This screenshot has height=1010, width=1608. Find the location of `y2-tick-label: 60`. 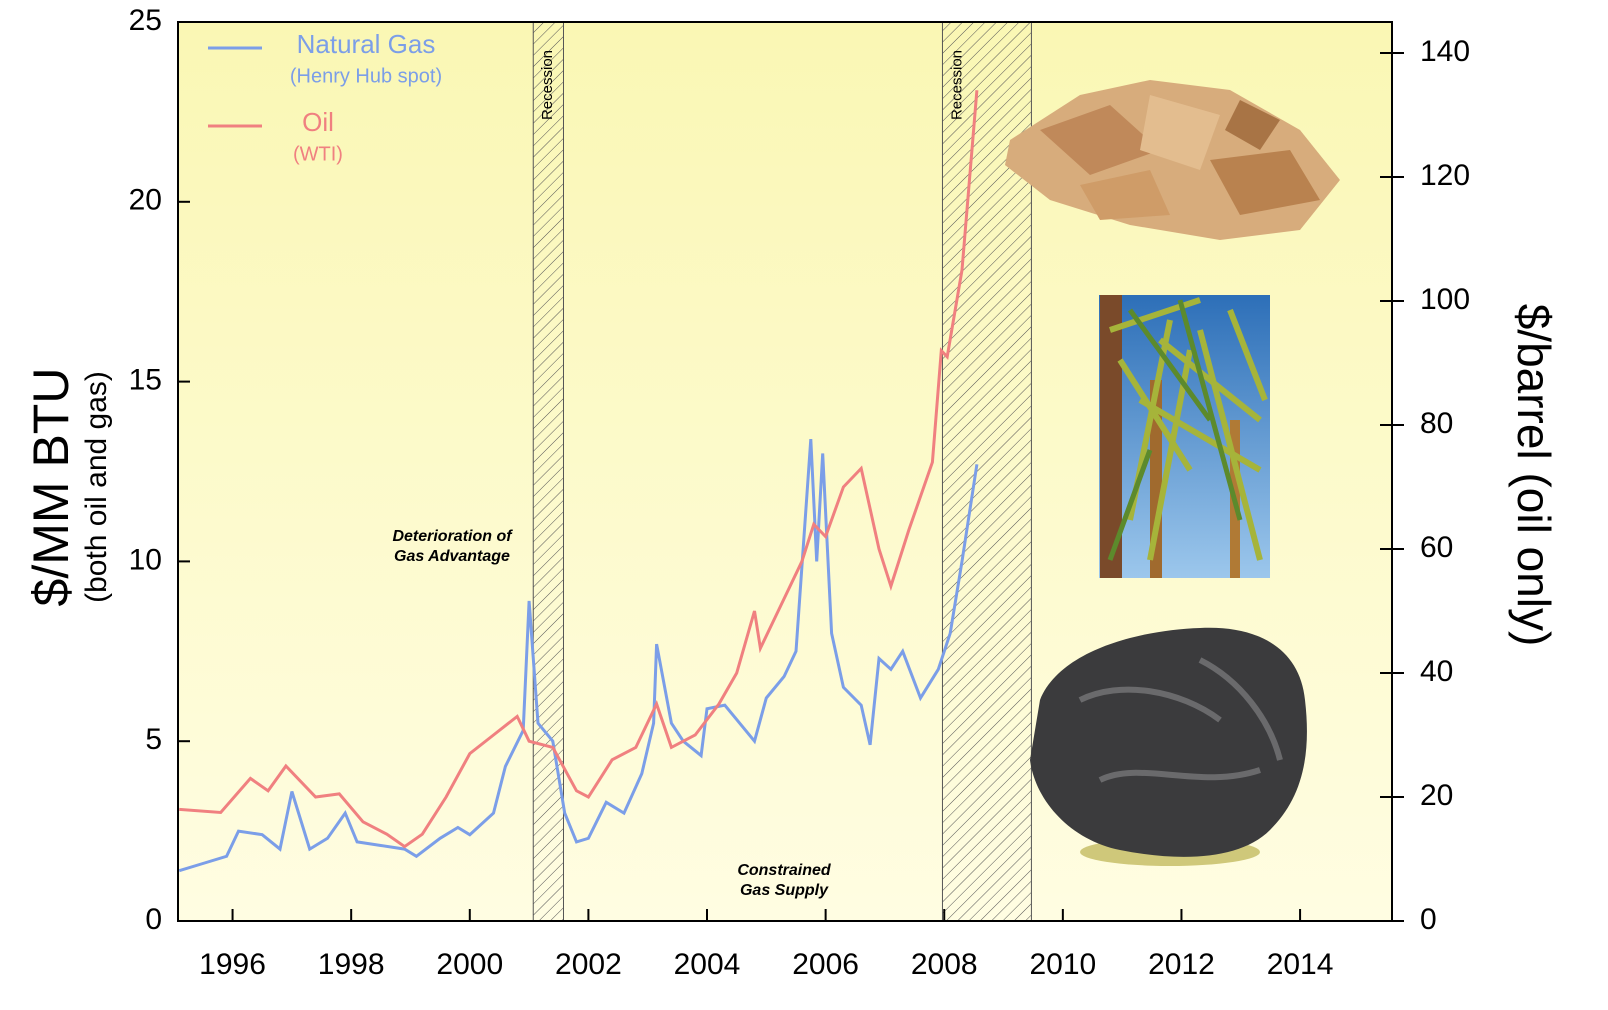

y2-tick-label: 60 is located at coordinates (1436, 547).